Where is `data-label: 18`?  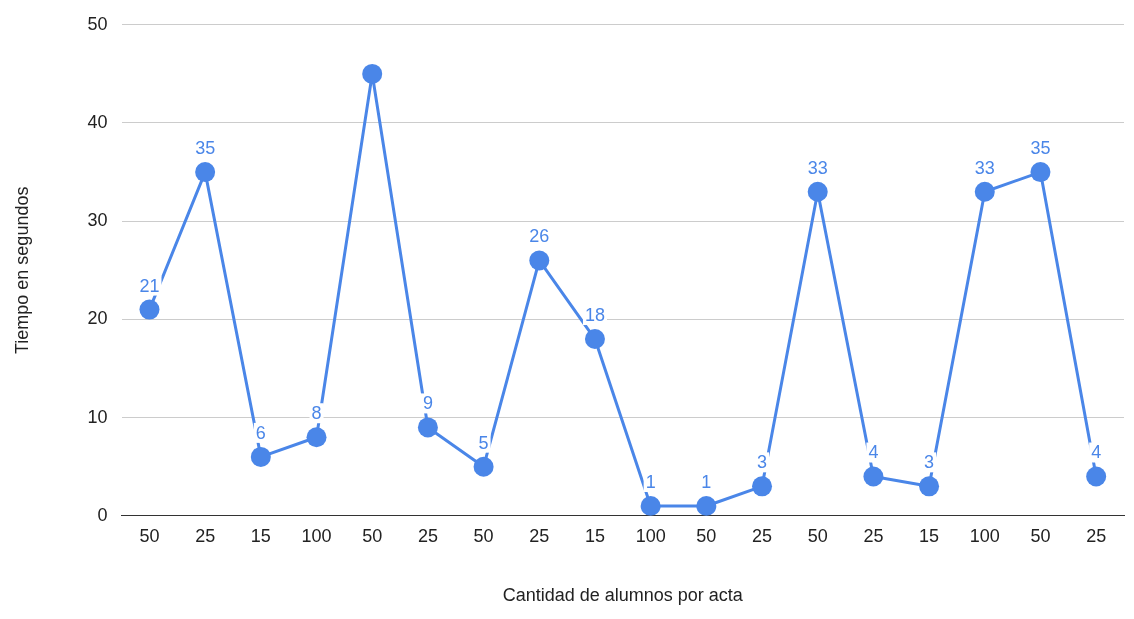
data-label: 18 is located at coordinates (594, 315).